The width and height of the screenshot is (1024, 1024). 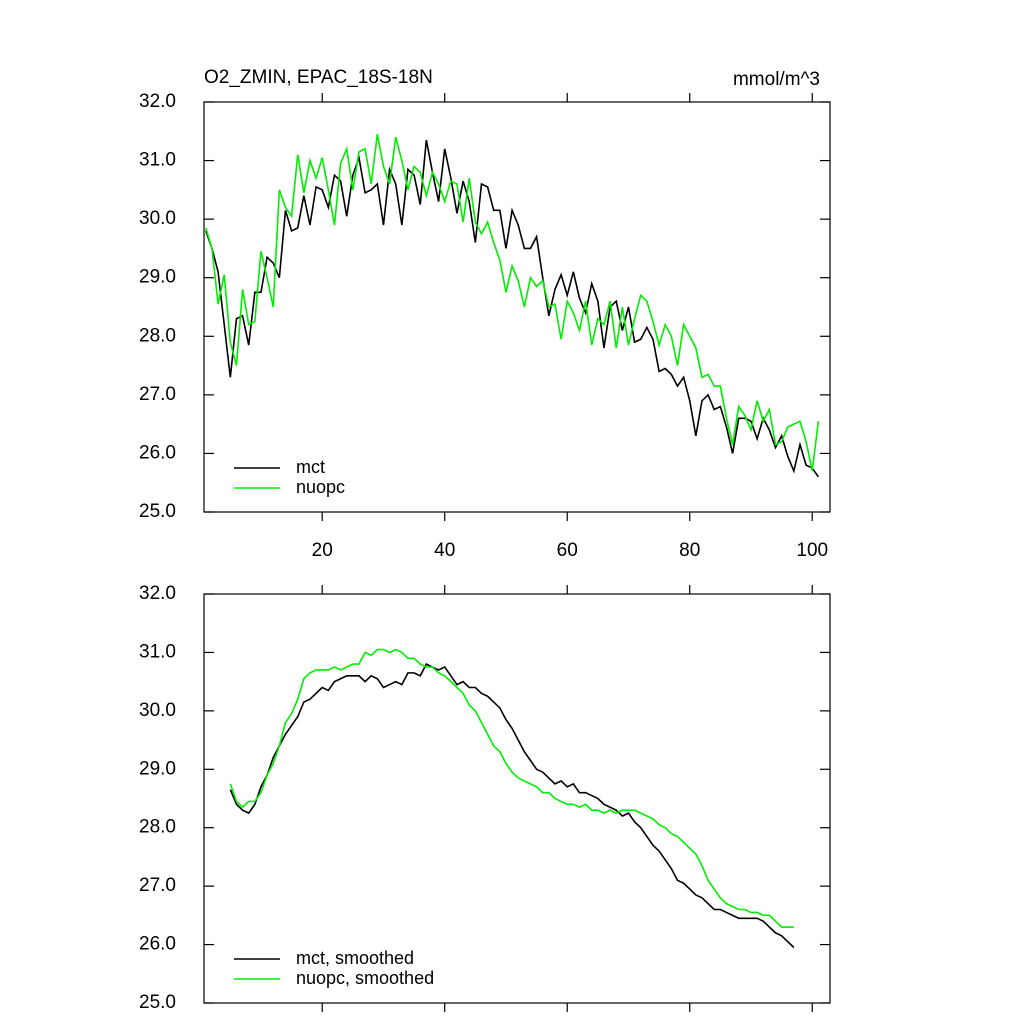 I want to click on units-label: mmol/m^3, so click(x=776, y=79).